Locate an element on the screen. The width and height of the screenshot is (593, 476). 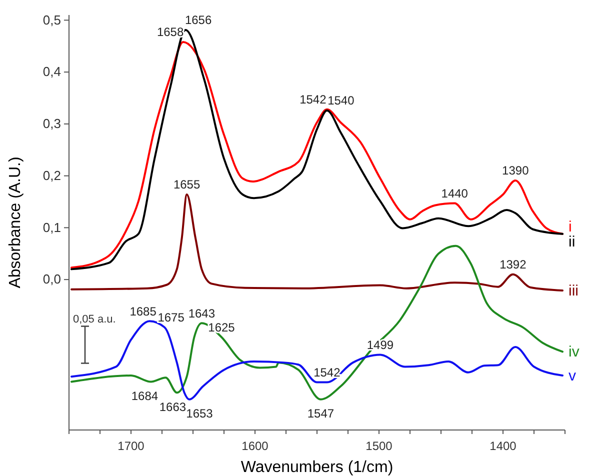
annotation: 1392 is located at coordinates (513, 265).